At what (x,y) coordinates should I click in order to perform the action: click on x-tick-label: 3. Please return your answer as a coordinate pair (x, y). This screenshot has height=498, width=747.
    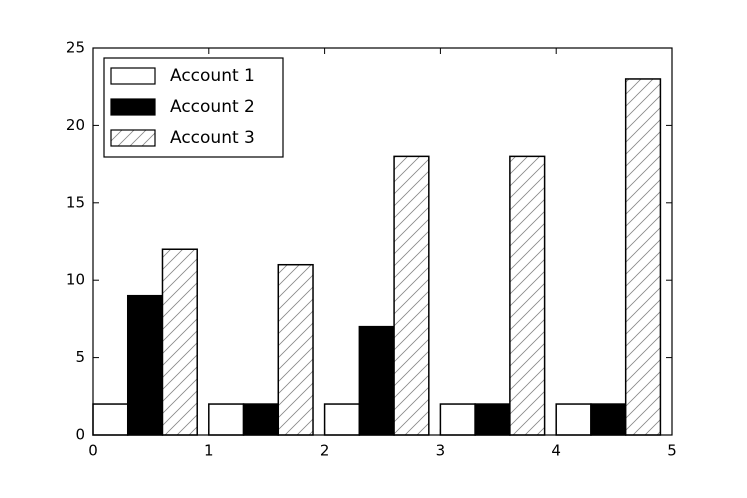
    Looking at the image, I should click on (441, 451).